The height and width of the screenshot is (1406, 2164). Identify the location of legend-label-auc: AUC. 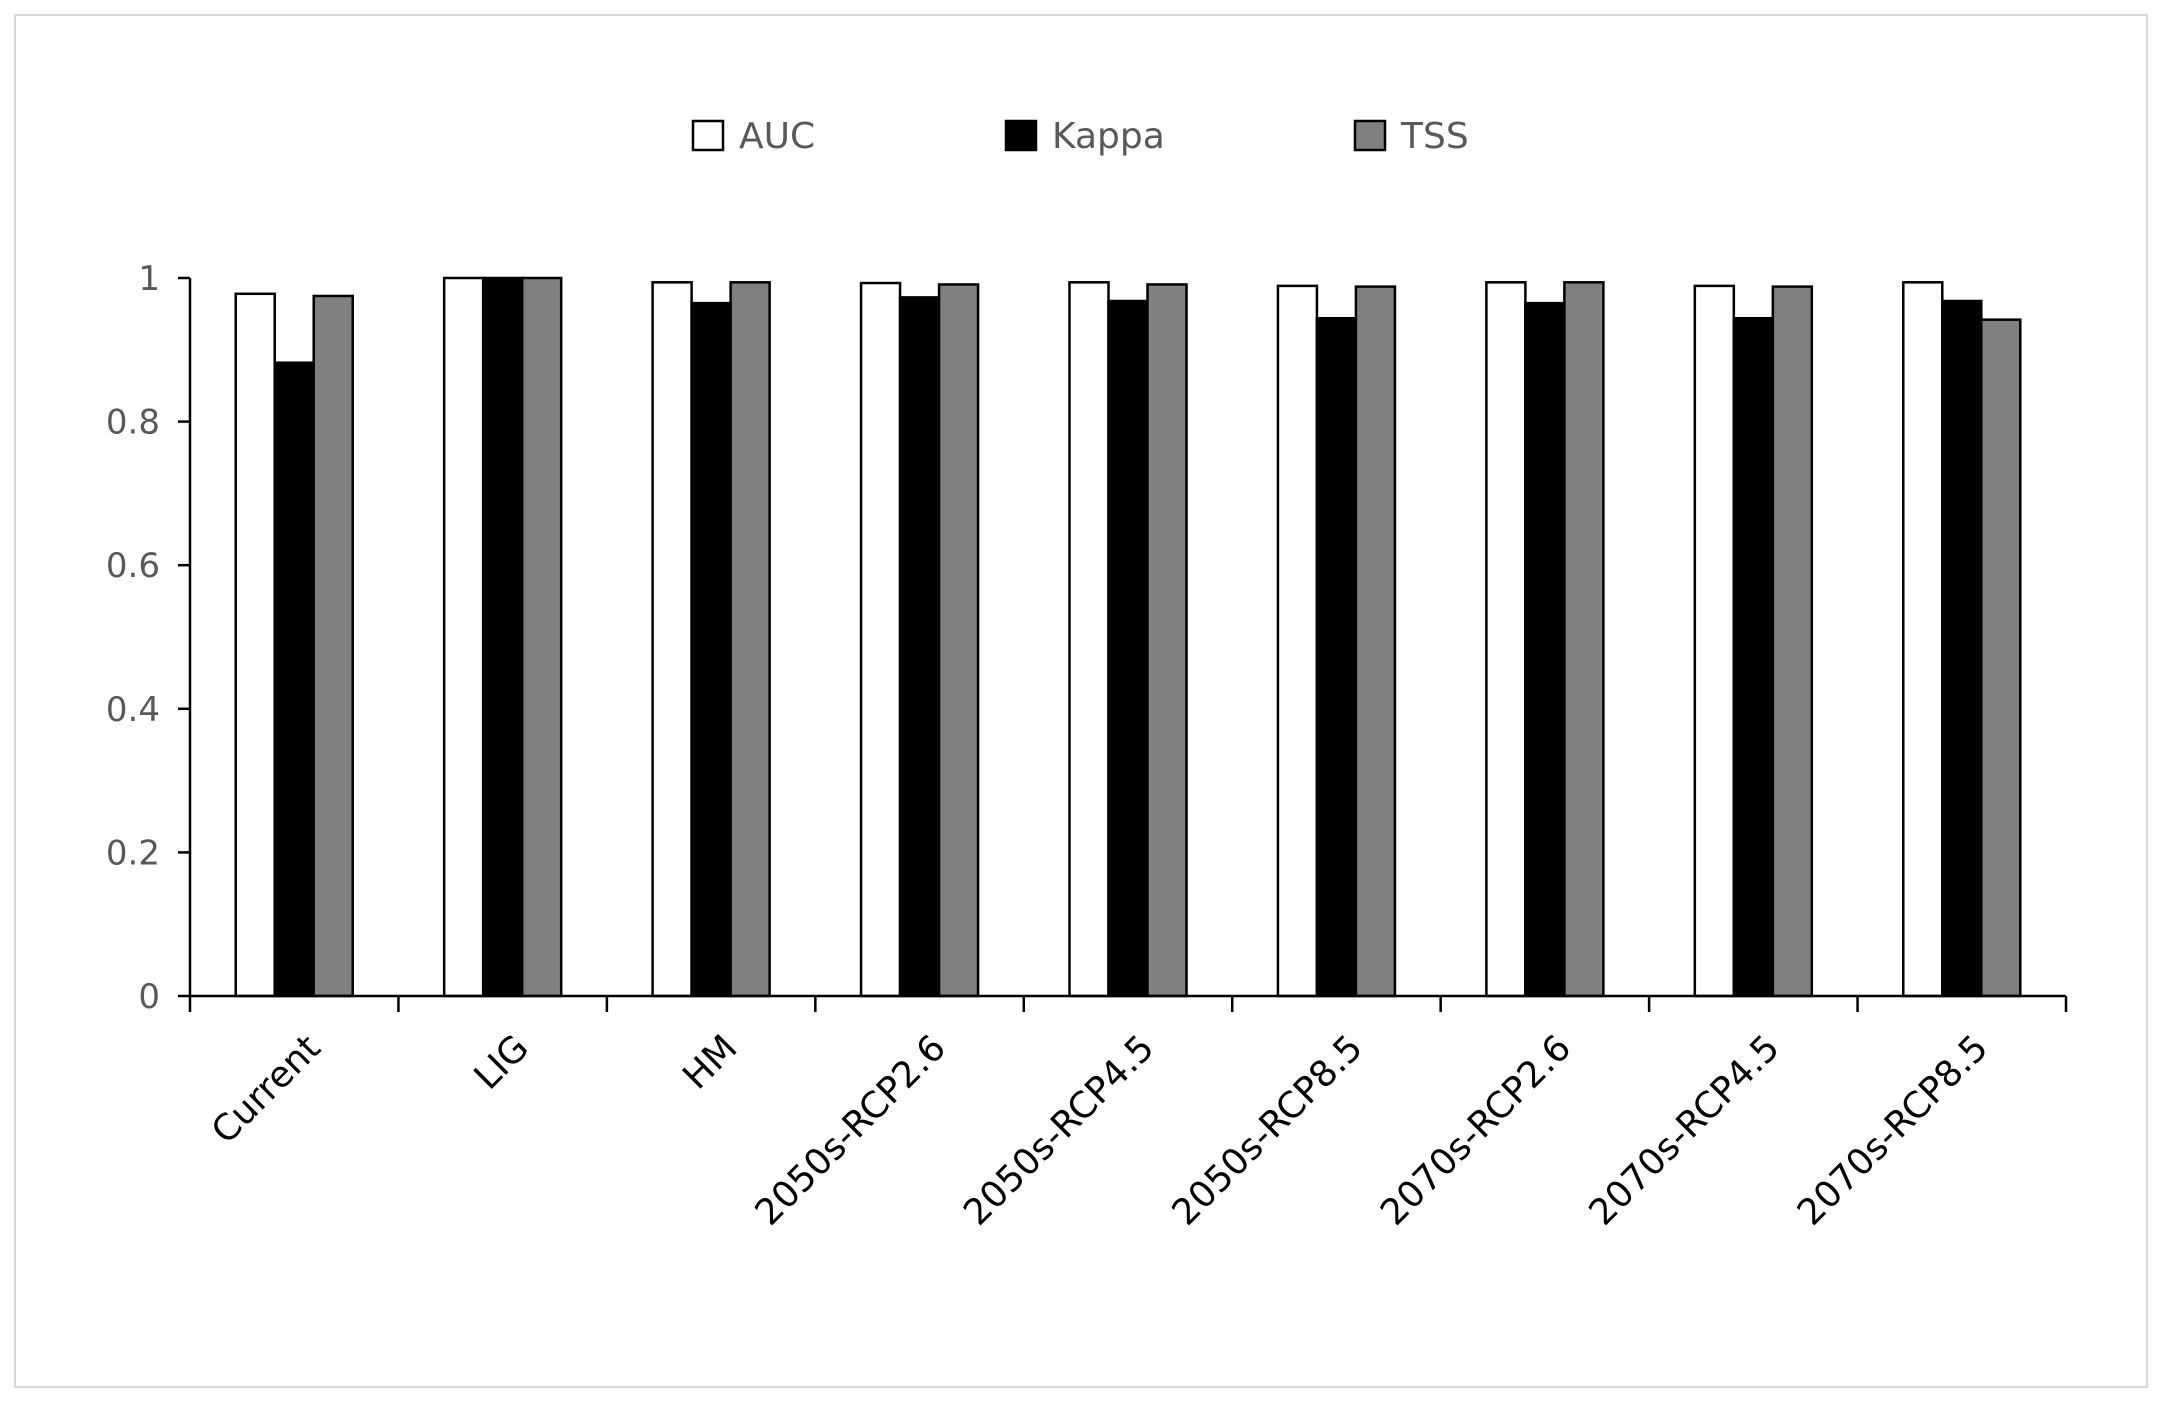
(777, 136).